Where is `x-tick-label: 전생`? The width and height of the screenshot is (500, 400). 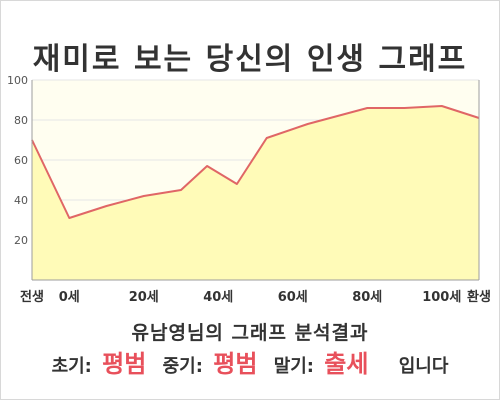
x-tick-label: 전생 is located at coordinates (32, 297).